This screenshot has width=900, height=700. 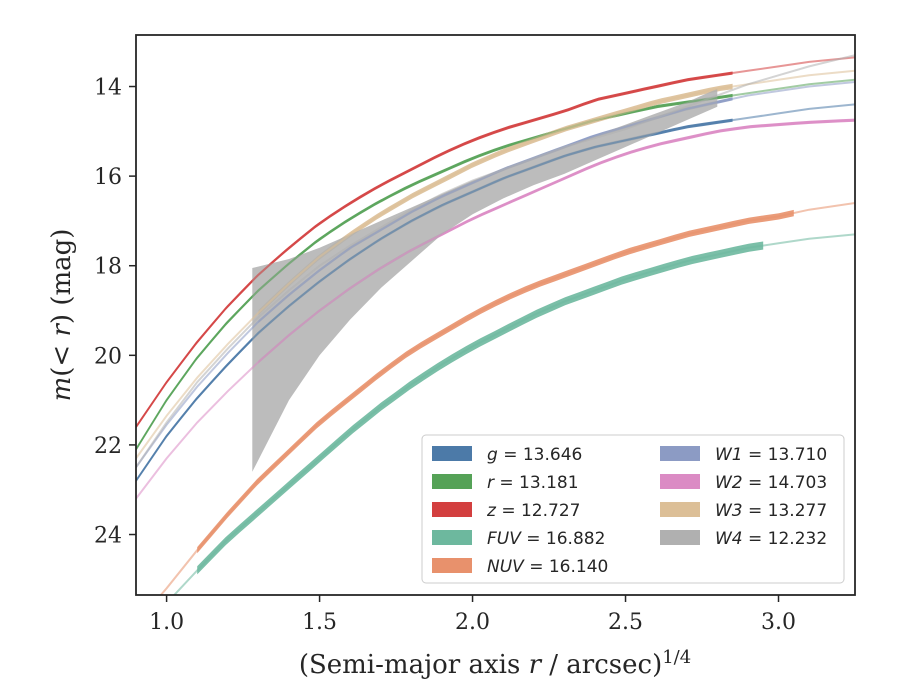 What do you see at coordinates (771, 539) in the screenshot?
I see `legend-label-w4: W4 = 12.232` at bounding box center [771, 539].